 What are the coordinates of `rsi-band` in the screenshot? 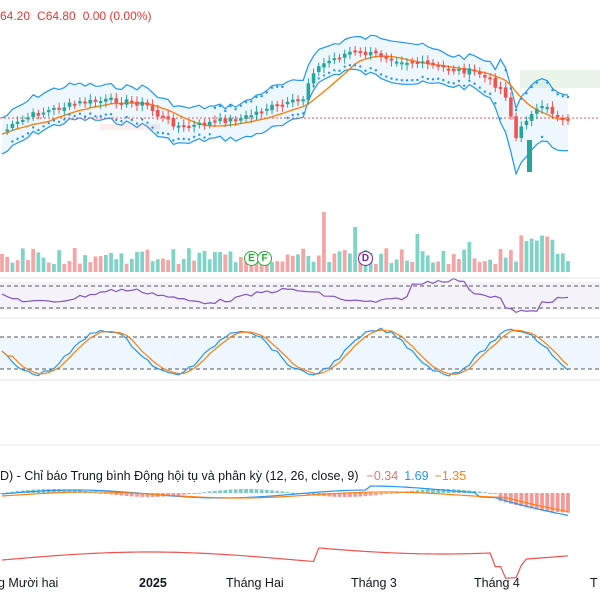 It's located at (300, 296).